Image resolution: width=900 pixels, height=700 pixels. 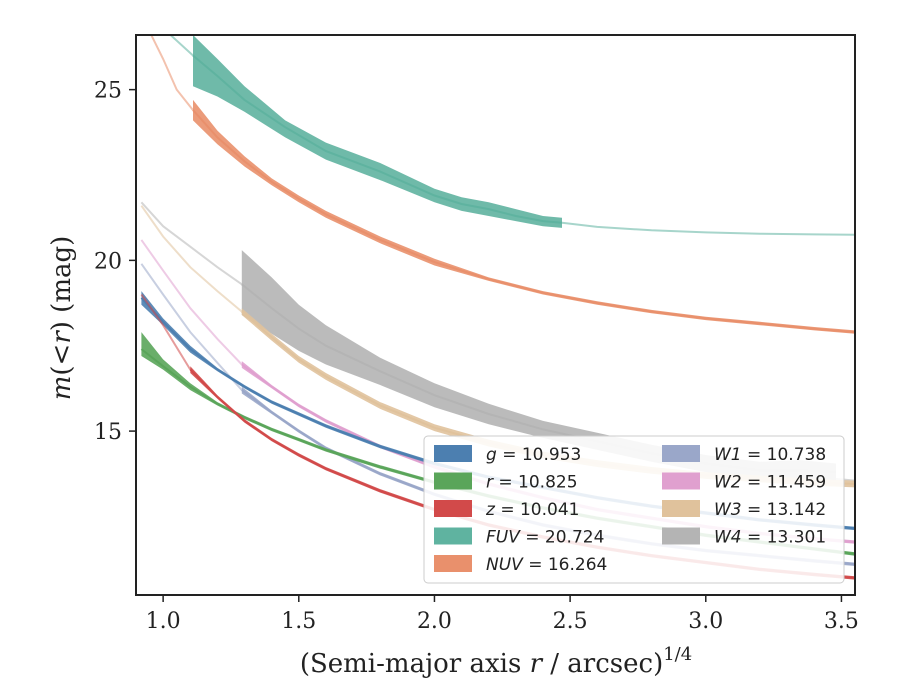 I want to click on y-tick-label: 25, so click(x=108, y=91).